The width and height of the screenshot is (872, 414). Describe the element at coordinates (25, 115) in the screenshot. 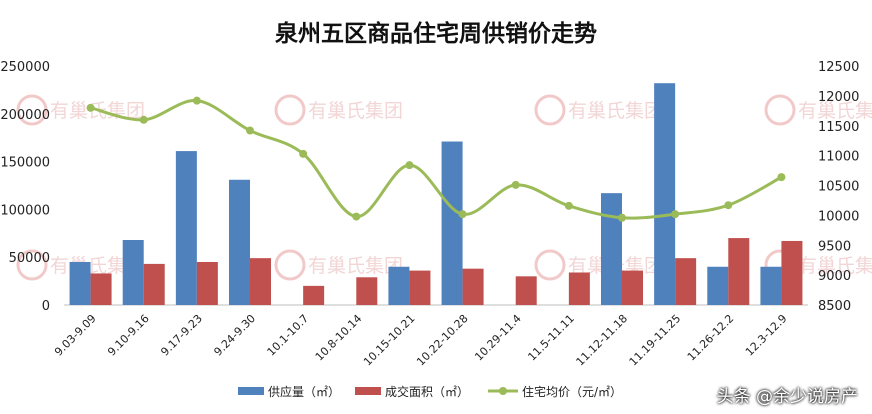

I see `left-tick-label: 200000` at that location.